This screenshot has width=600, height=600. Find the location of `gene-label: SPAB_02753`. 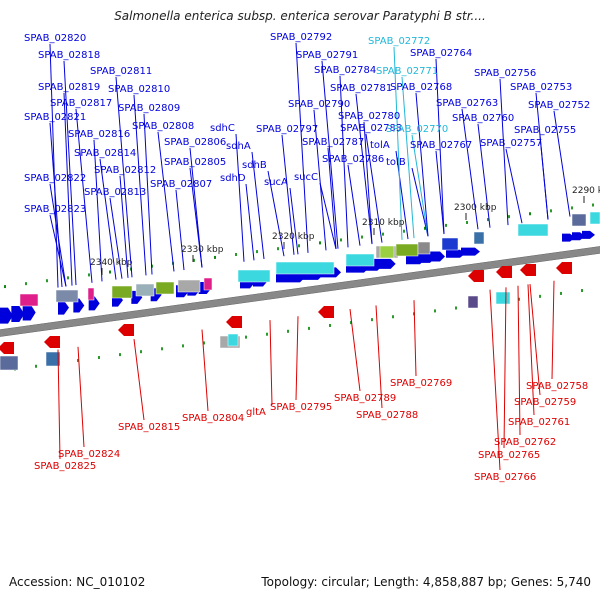

gene-label: SPAB_02753 is located at coordinates (541, 87).